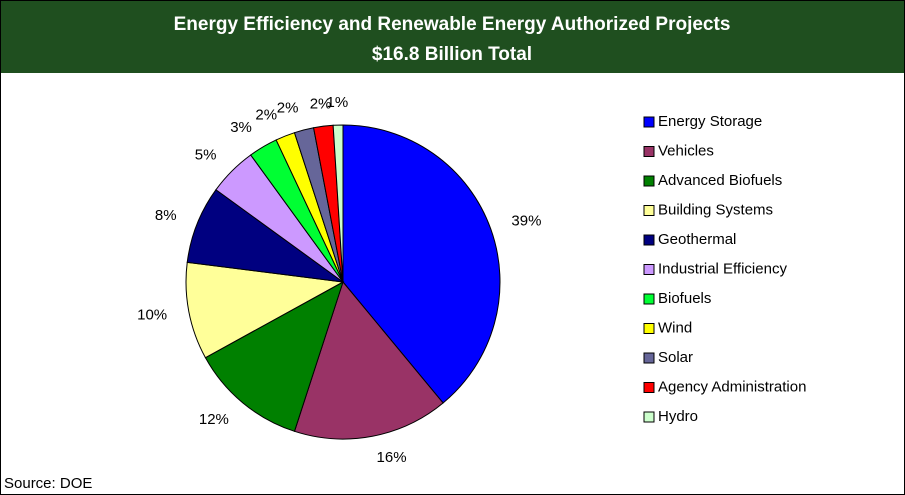 This screenshot has height=495, width=905. I want to click on legend-label: Advanced Biofuels, so click(720, 180).